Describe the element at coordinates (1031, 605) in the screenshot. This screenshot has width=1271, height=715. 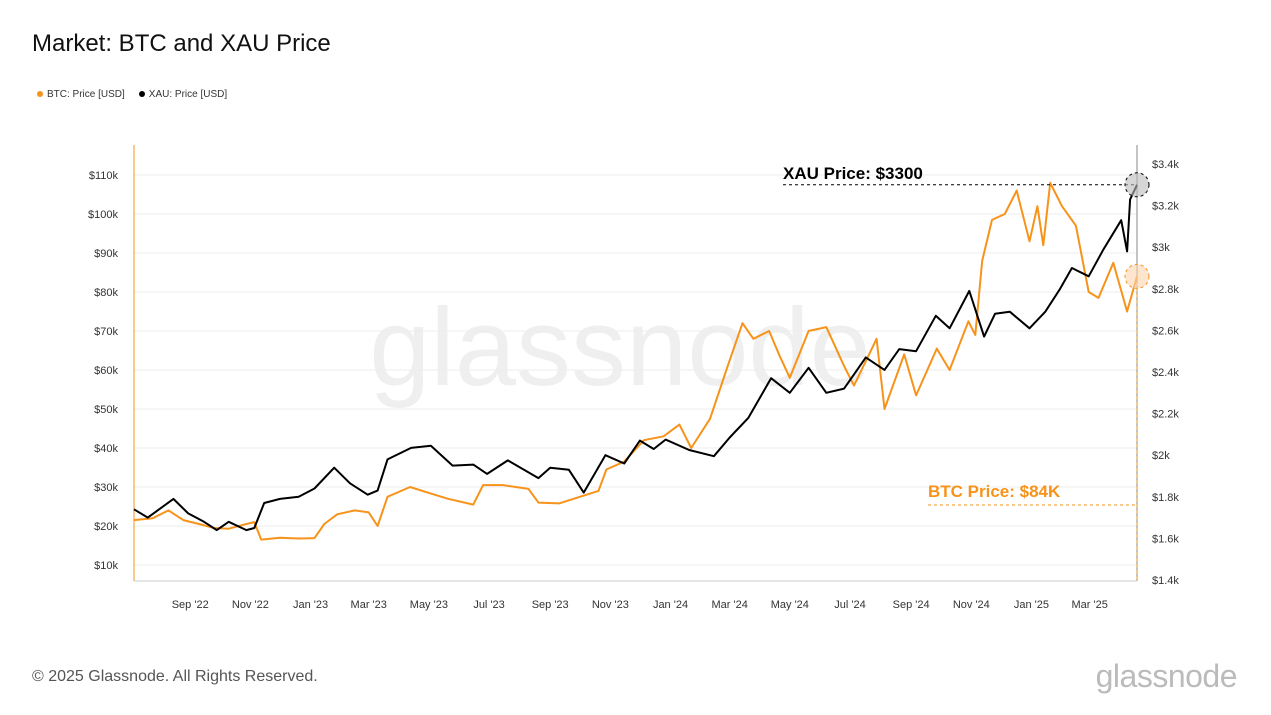
I see `x-tick-label: Jan '25` at that location.